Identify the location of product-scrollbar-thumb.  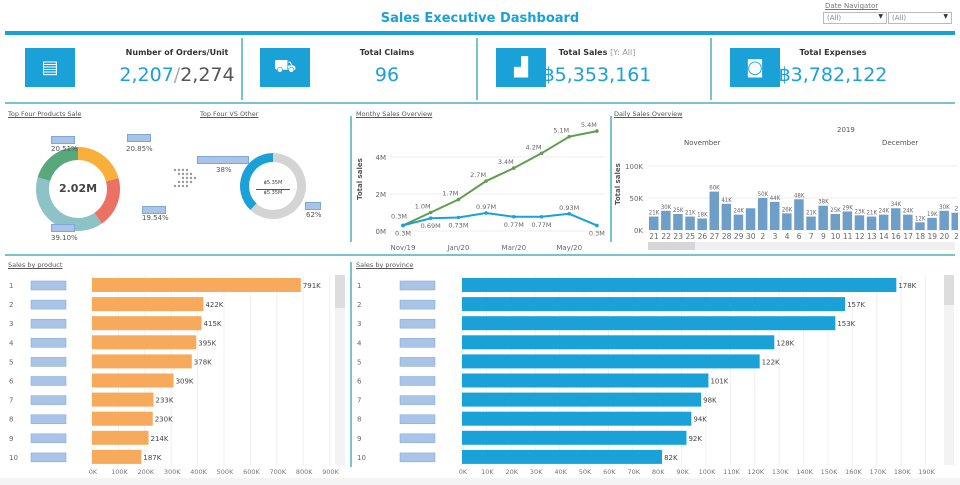
(340, 291).